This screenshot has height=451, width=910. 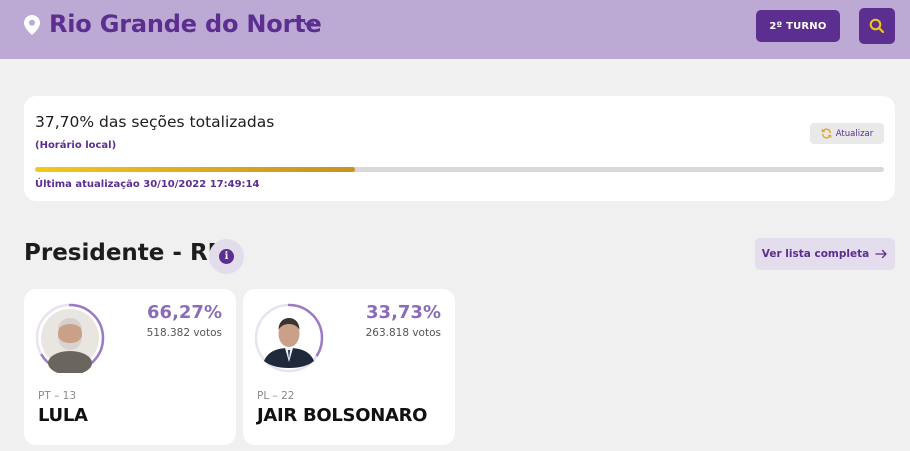 What do you see at coordinates (57, 396) in the screenshot?
I see `candidate-party: PT – 13` at bounding box center [57, 396].